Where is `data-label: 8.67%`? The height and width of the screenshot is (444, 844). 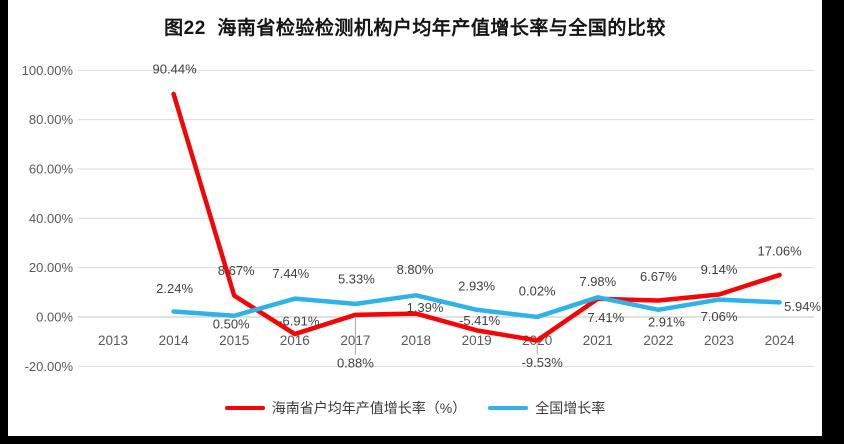 data-label: 8.67% is located at coordinates (236, 270).